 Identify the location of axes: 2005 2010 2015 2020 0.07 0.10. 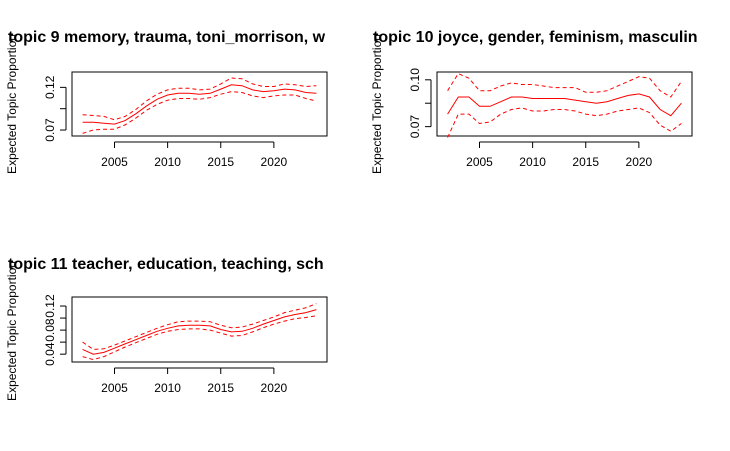
(550, 118).